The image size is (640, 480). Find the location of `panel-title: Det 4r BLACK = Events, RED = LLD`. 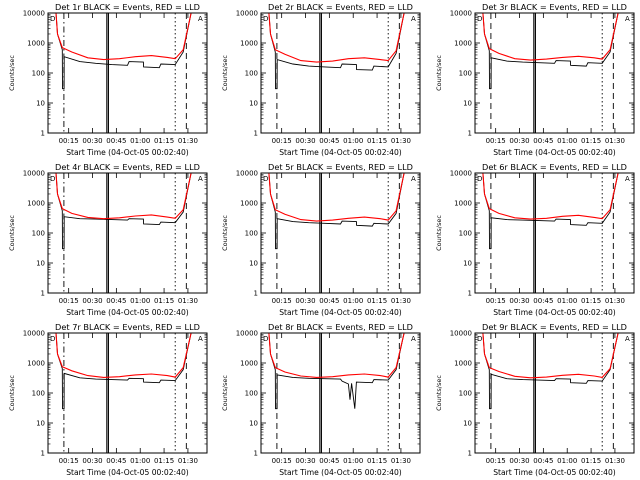

panel-title: Det 4r BLACK = Events, RED = LLD is located at coordinates (127, 167).